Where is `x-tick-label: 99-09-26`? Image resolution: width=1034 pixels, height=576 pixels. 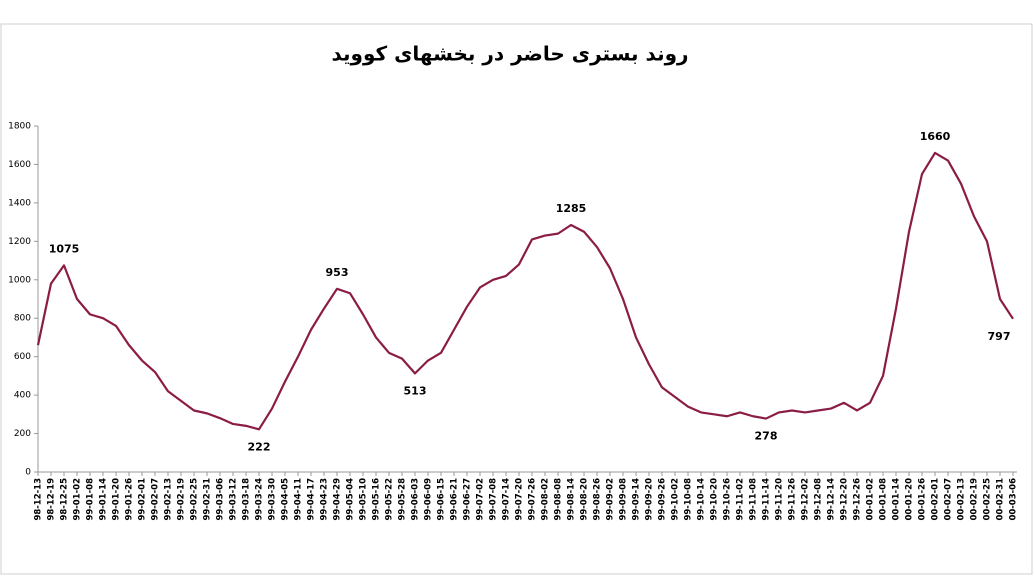 x-tick-label: 99-09-26 is located at coordinates (663, 499).